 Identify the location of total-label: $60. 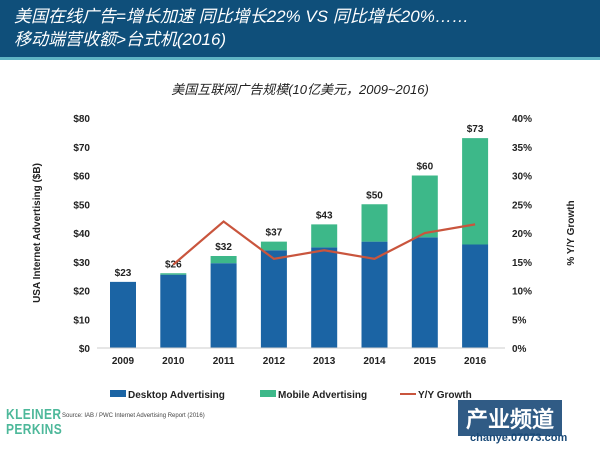
(424, 167).